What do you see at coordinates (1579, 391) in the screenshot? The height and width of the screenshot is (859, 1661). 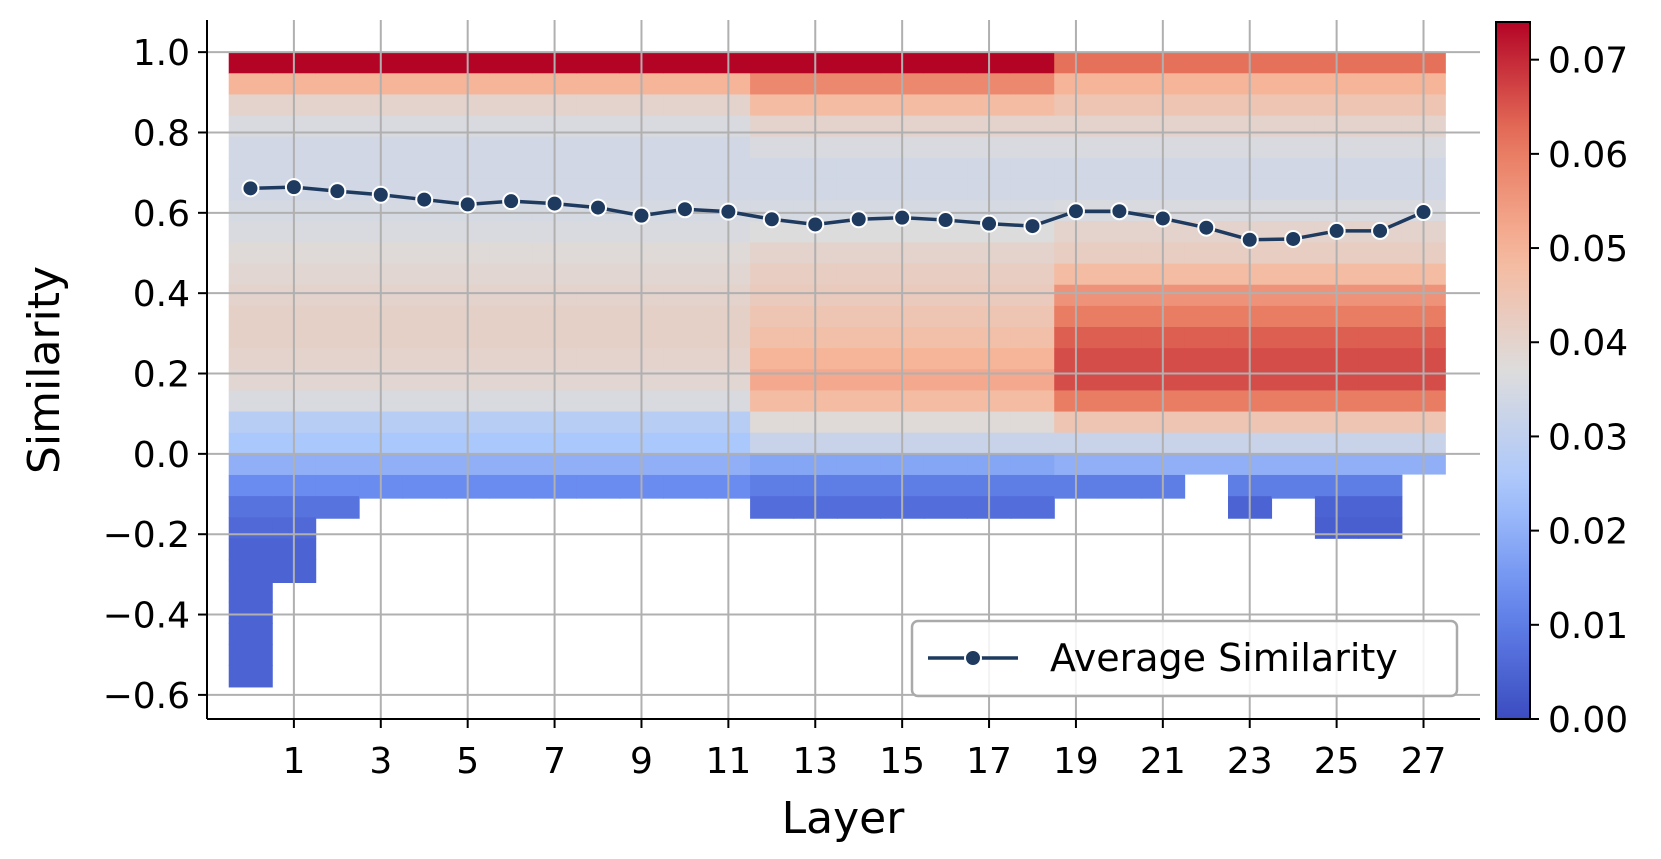 I see `colorbar-tick-labels: 0.00 0.01 0.02 0.03 0.04 0.05 0.06 0.07` at bounding box center [1579, 391].